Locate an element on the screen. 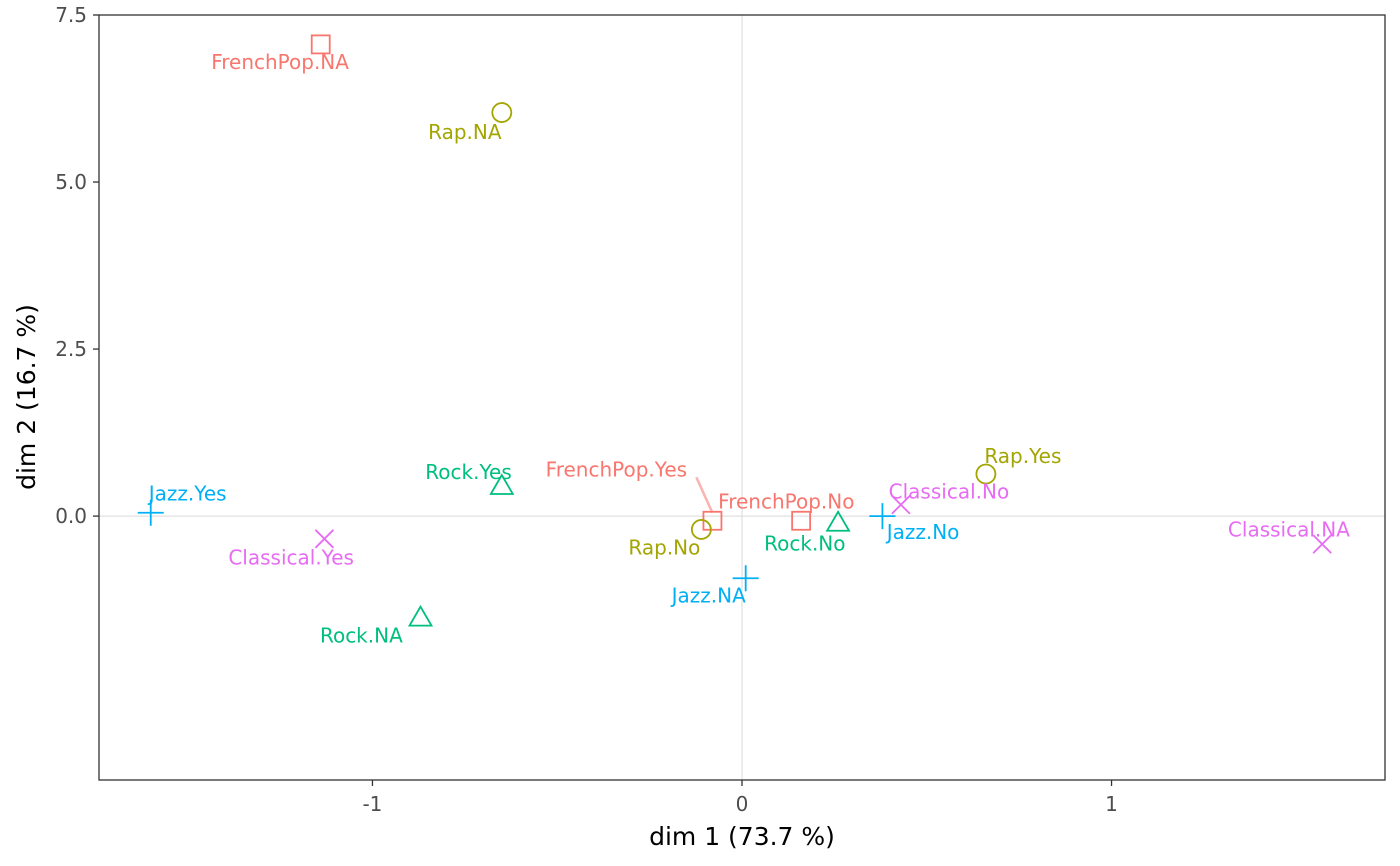 This screenshot has width=1400, height=866. point-marker-jazz-na is located at coordinates (745, 578).